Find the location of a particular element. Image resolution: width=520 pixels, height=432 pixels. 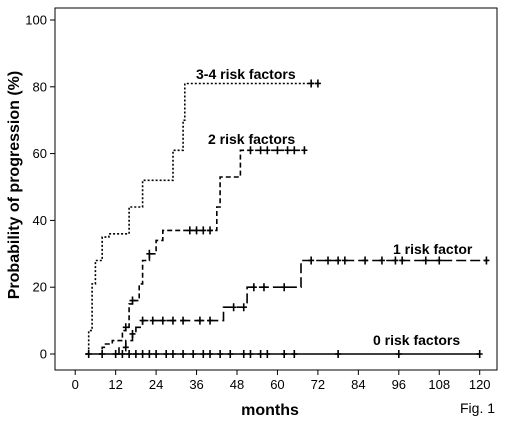

x-tick-label: 48 is located at coordinates (237, 384).